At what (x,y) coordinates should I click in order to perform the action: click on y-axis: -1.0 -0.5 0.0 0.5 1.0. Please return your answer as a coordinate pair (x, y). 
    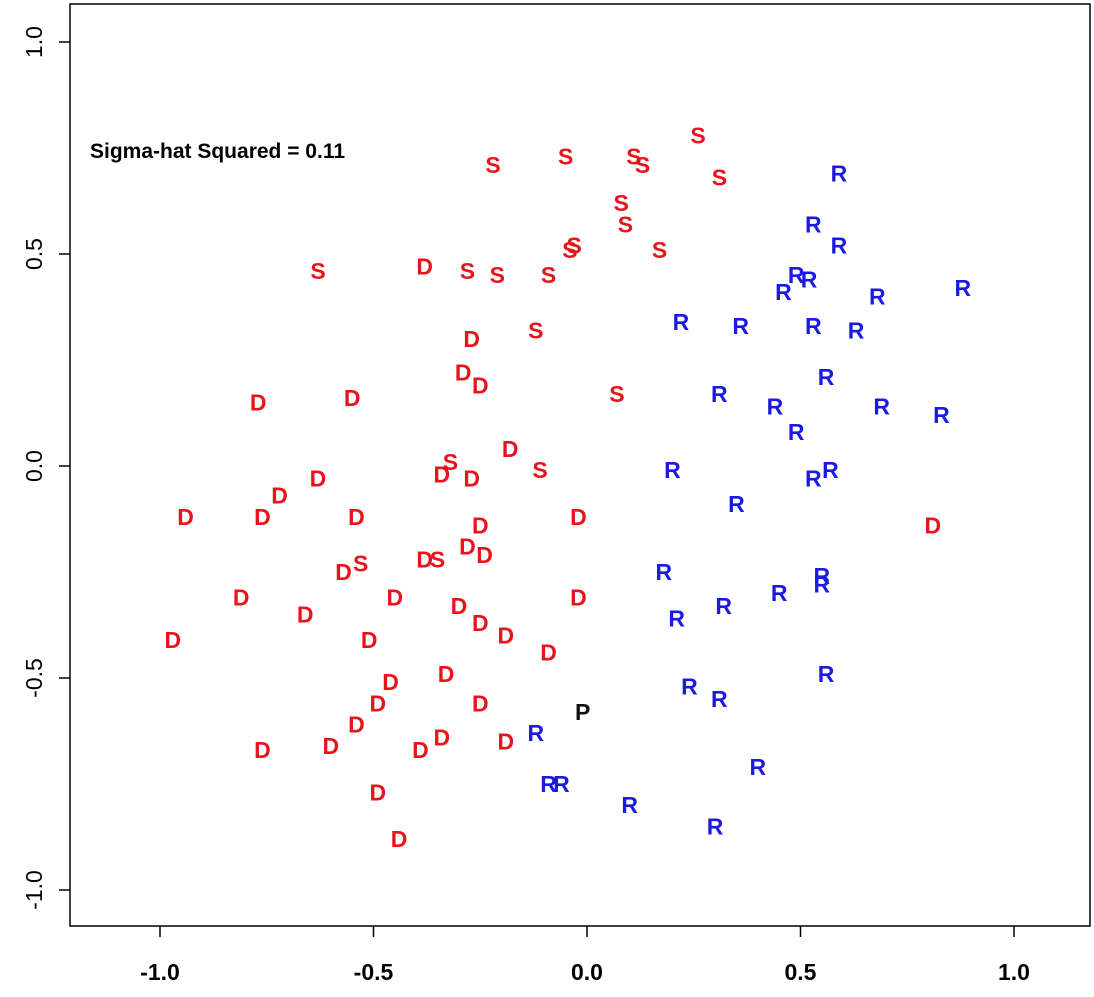
    Looking at the image, I should click on (45, 468).